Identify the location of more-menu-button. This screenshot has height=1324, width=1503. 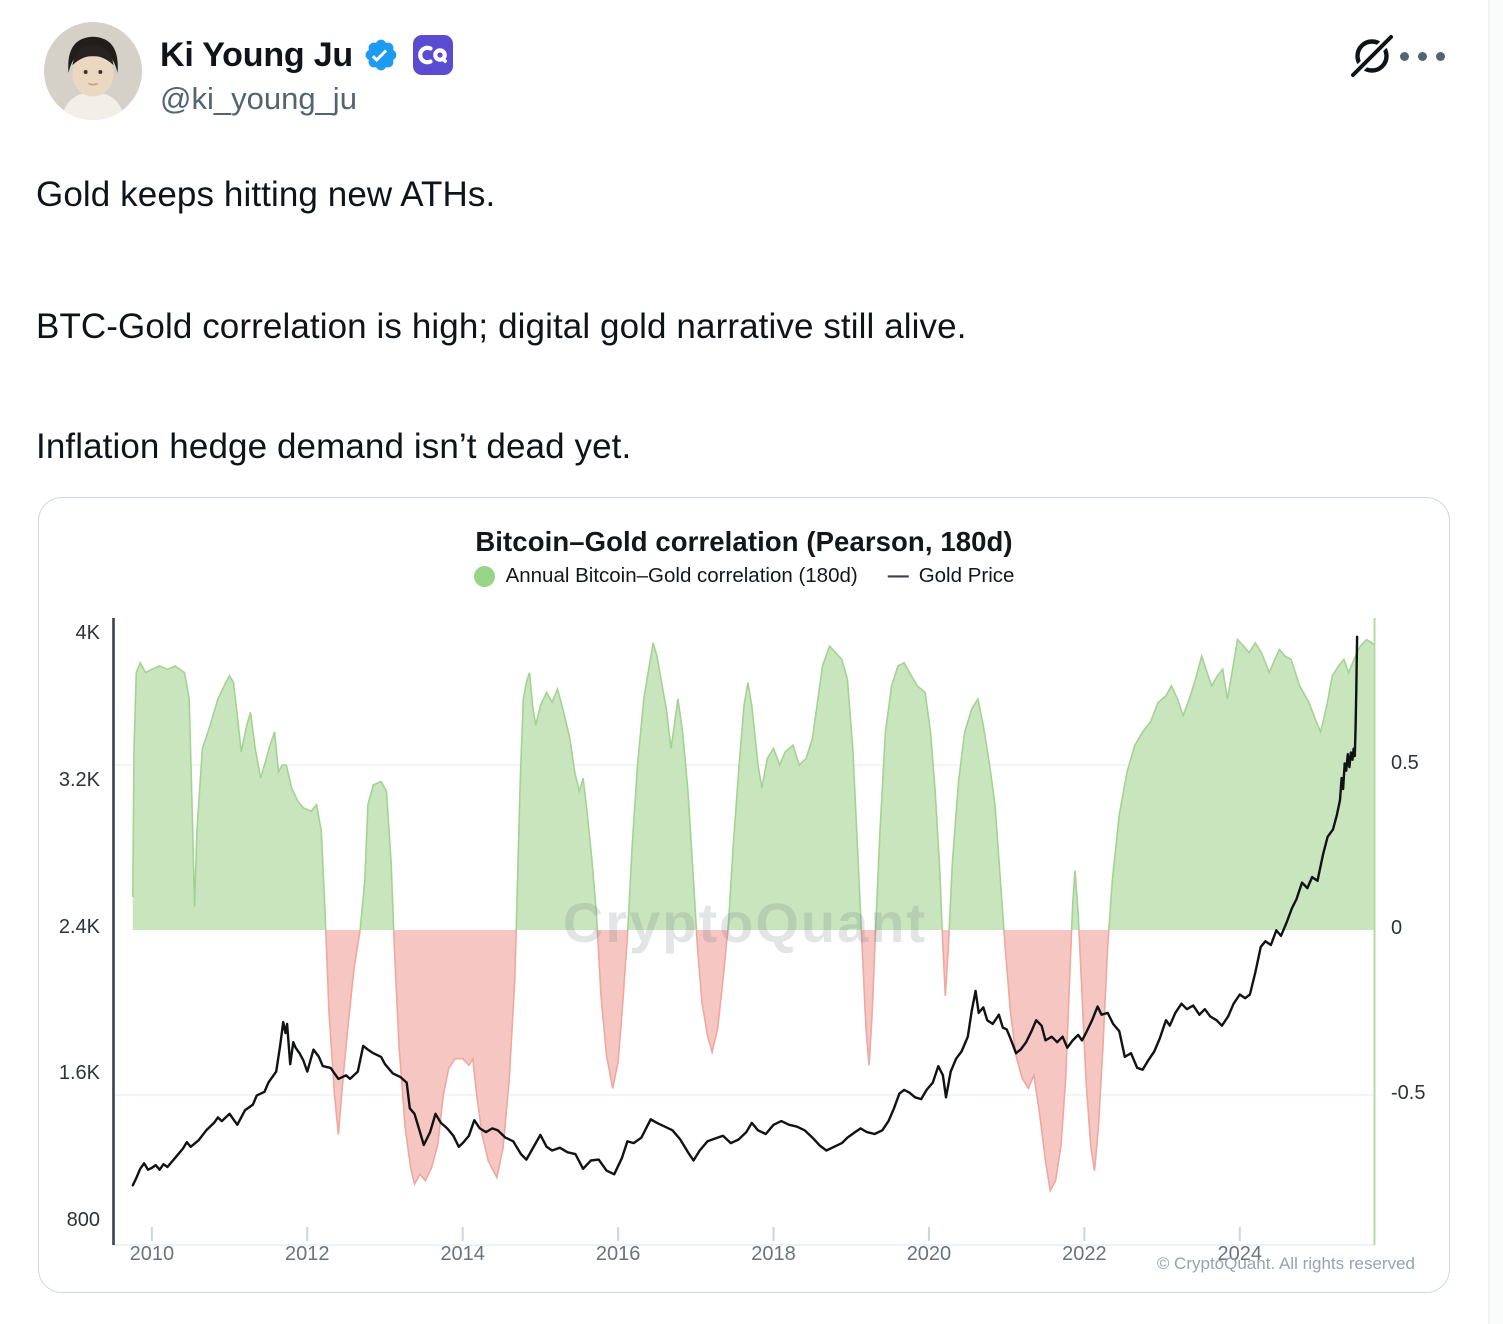
(1431, 56).